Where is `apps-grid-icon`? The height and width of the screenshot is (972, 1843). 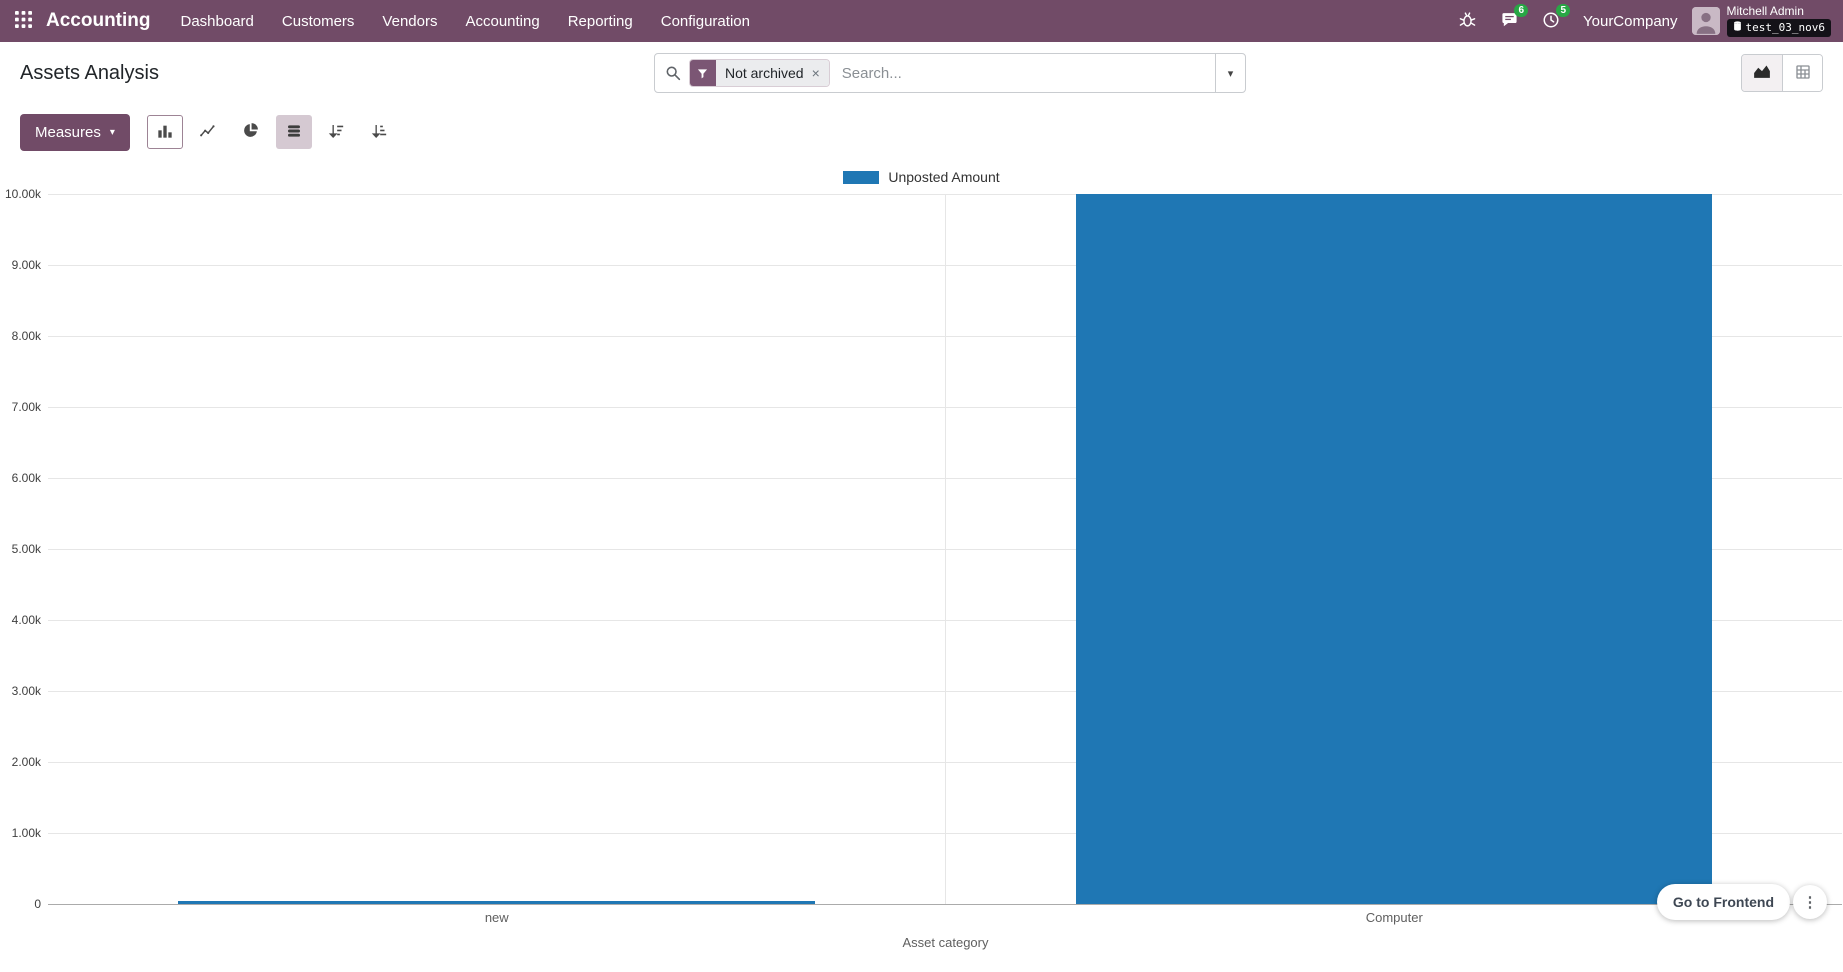 apps-grid-icon is located at coordinates (23, 21).